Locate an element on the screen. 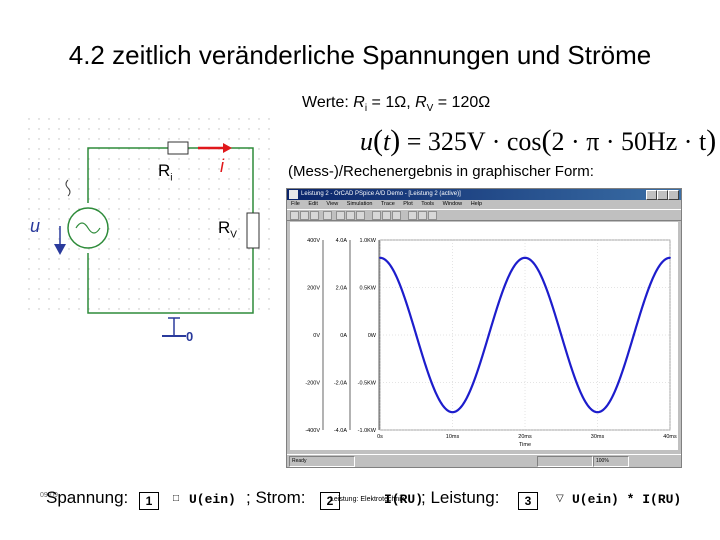 Image resolution: width=720 pixels, height=540 pixels. formula-u: u is located at coordinates (366, 141).